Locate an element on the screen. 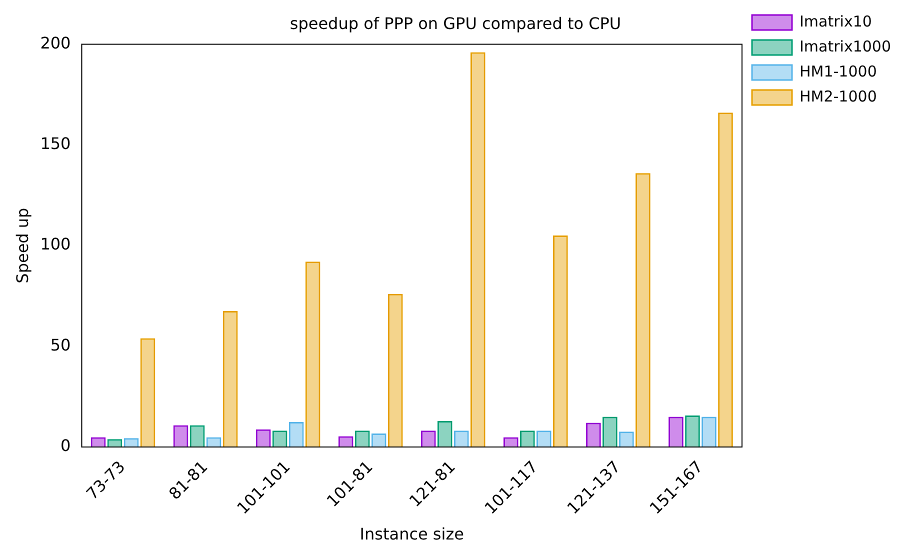 The width and height of the screenshot is (911, 554). legend-label: HM1-1000 is located at coordinates (838, 71).